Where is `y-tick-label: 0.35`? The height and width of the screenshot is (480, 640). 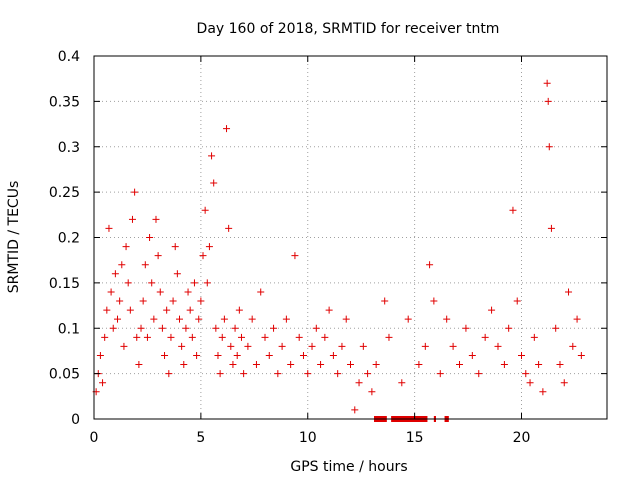
y-tick-label: 0.35 is located at coordinates (64, 102).